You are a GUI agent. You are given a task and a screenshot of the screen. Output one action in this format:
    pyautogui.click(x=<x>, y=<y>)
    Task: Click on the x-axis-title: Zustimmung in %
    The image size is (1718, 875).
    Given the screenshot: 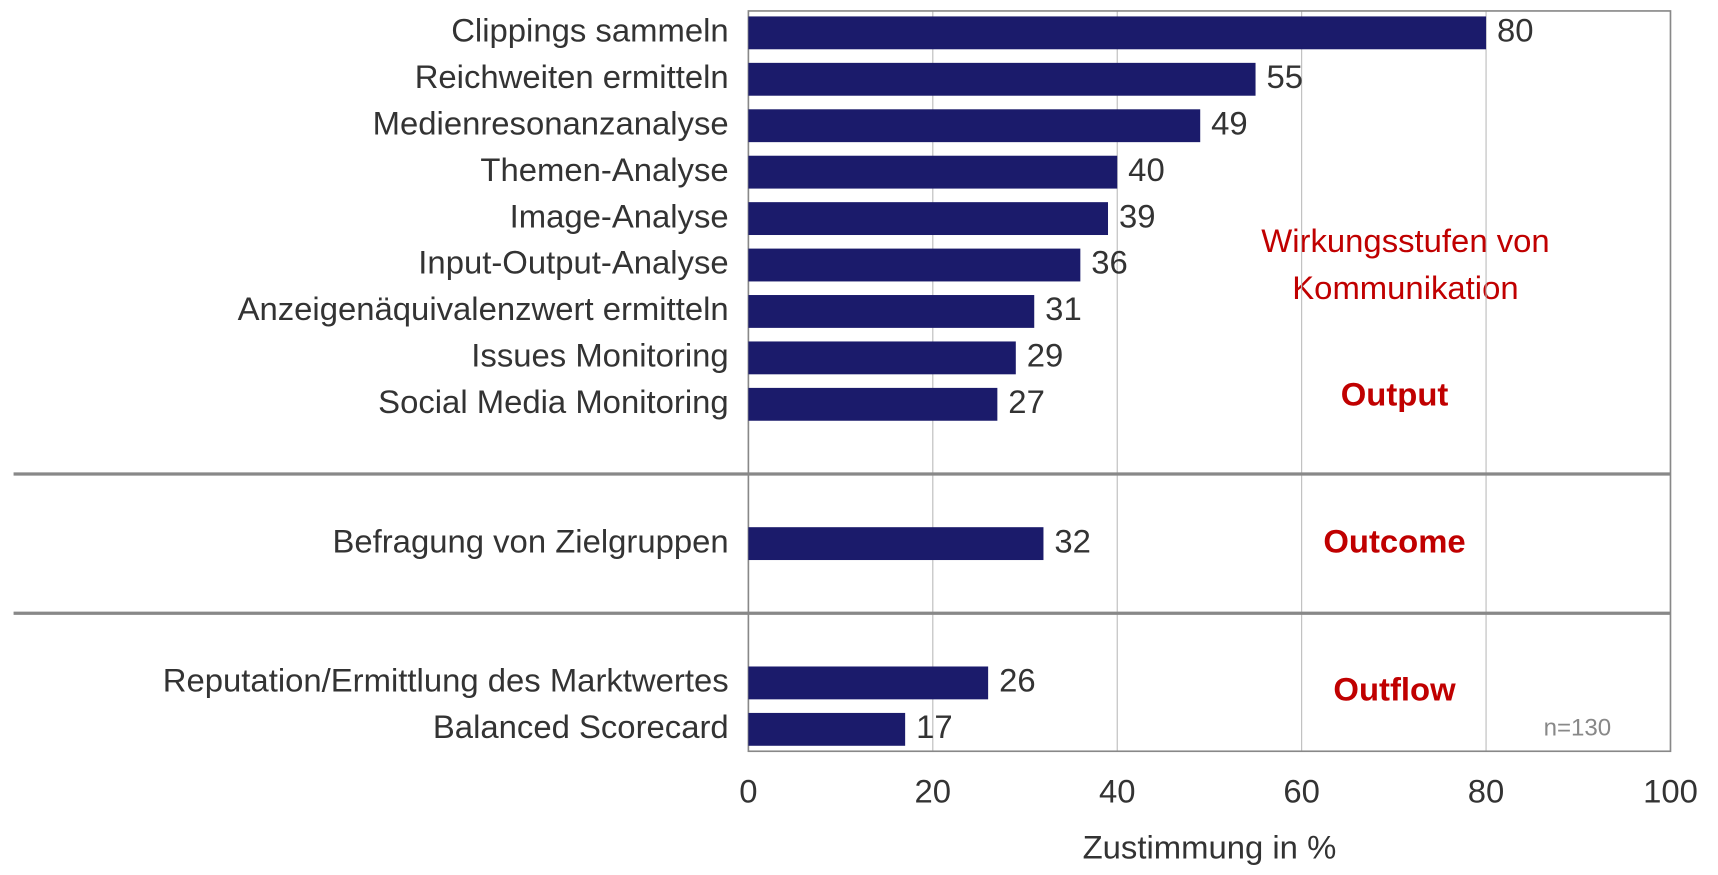 What is the action you would take?
    pyautogui.click(x=1210, y=846)
    